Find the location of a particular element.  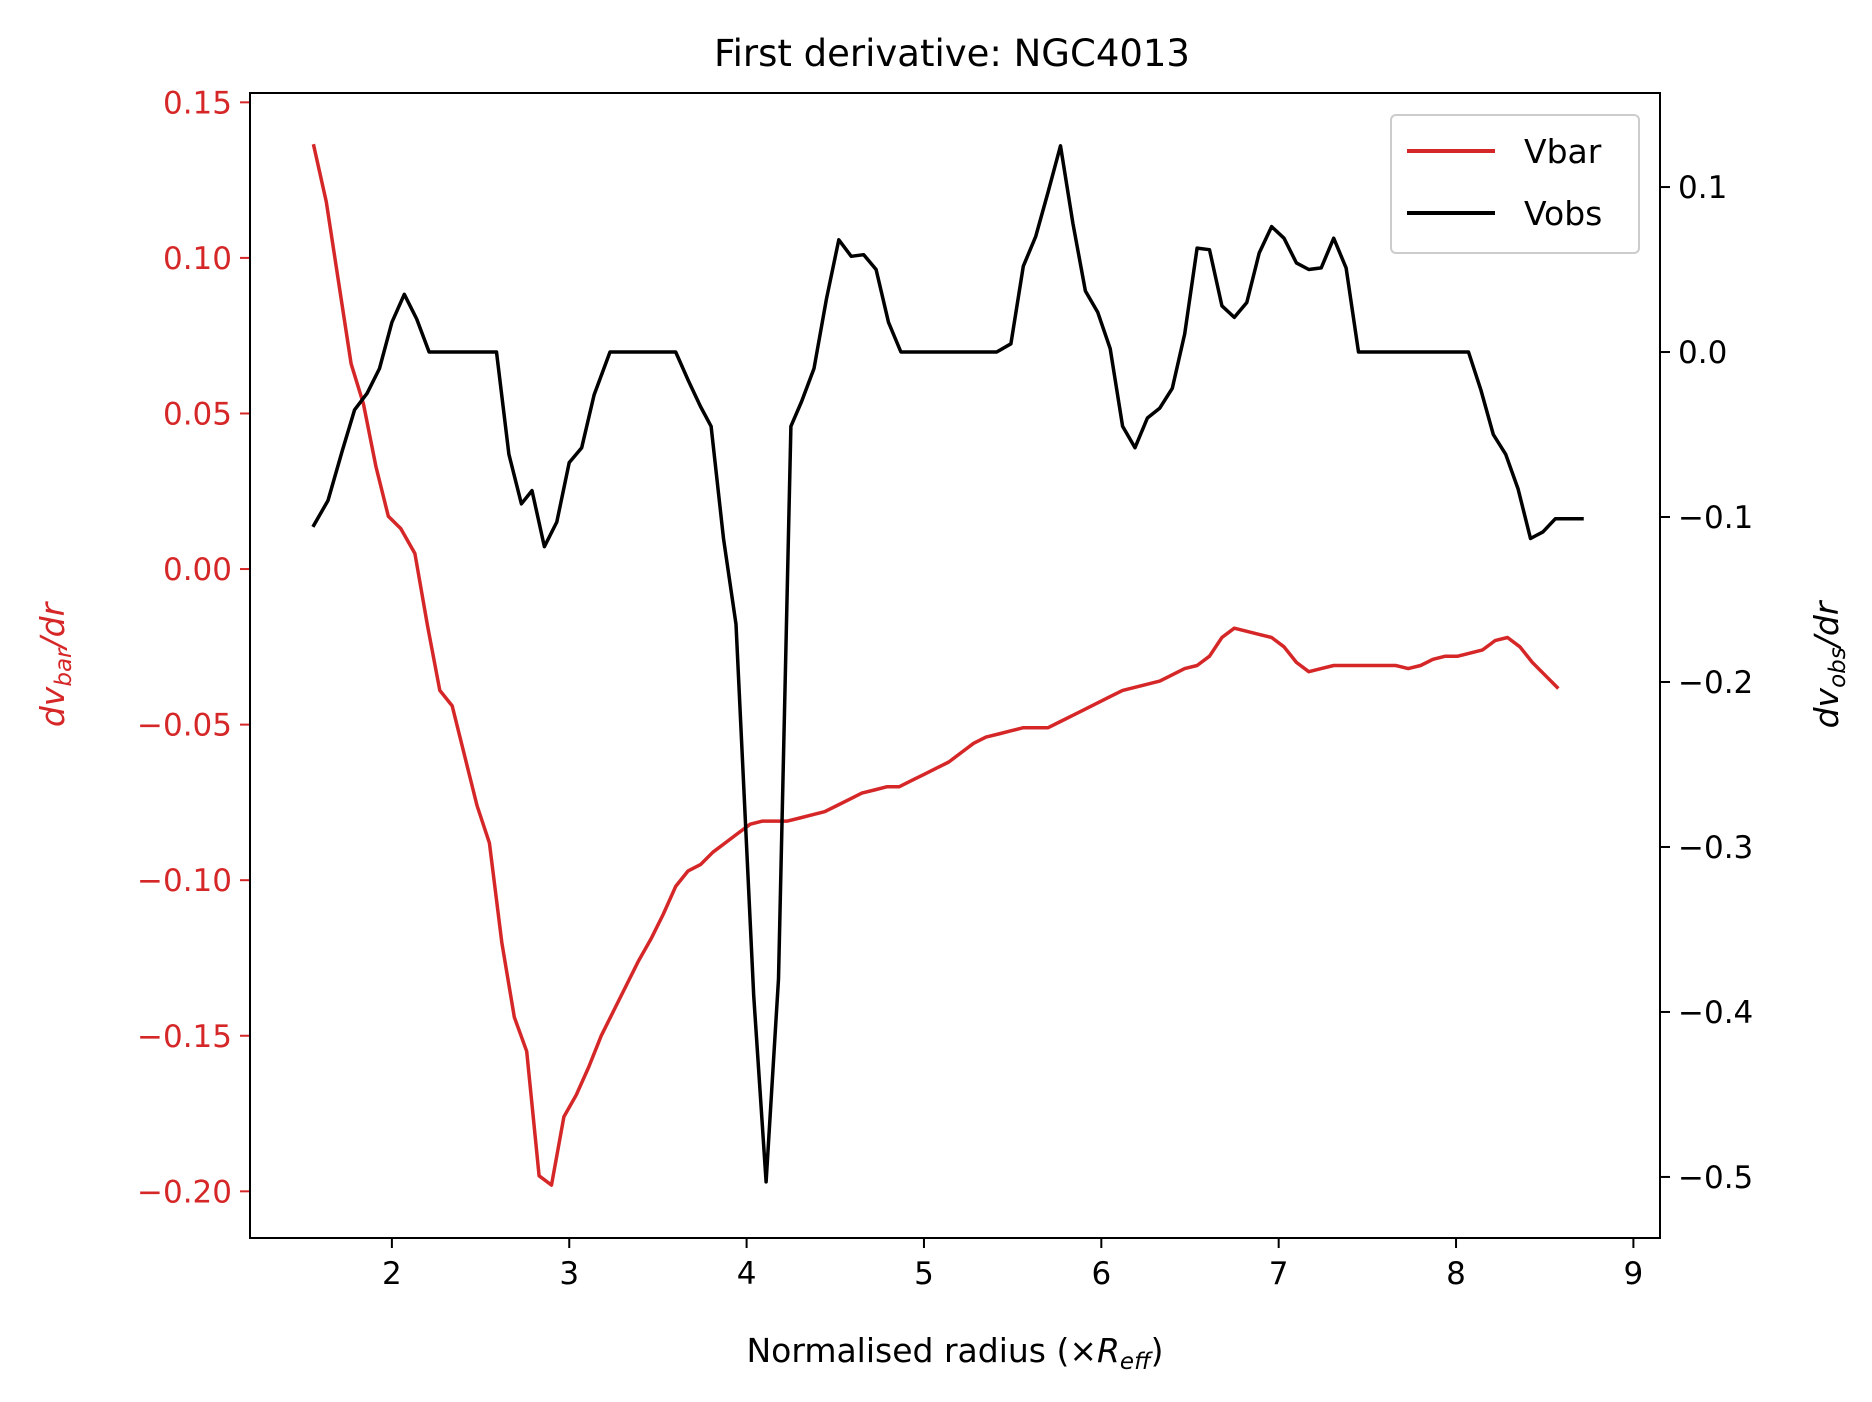

right-y-label-sub: obs is located at coordinates (1838, 667).